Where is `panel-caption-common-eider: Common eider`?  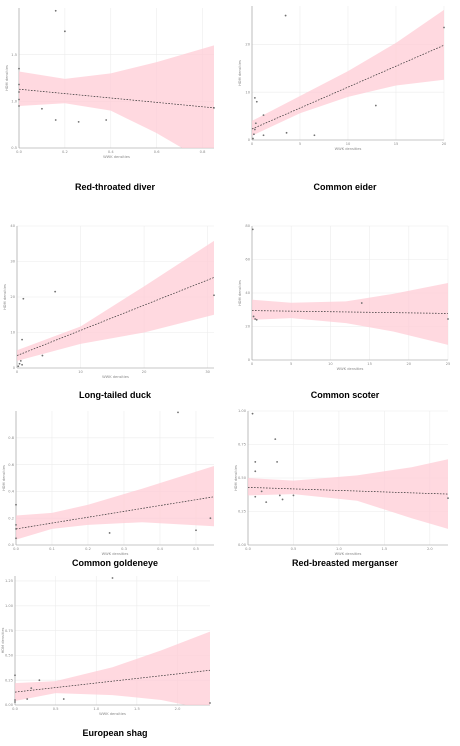
panel-caption-common-eider: Common eider is located at coordinates (345, 187).